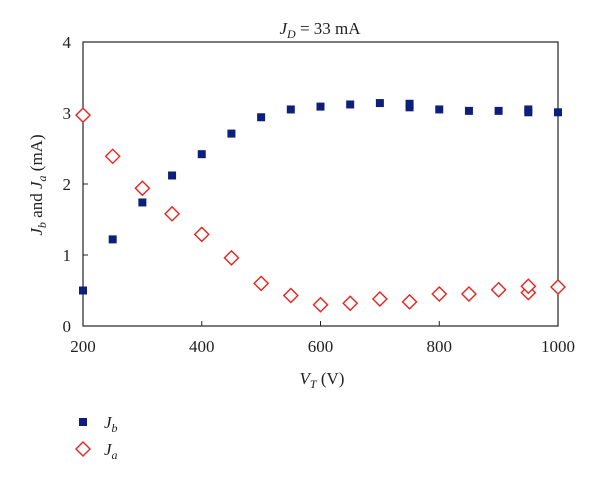 The width and height of the screenshot is (600, 480). What do you see at coordinates (321, 346) in the screenshot?
I see `x-tick-label: 600` at bounding box center [321, 346].